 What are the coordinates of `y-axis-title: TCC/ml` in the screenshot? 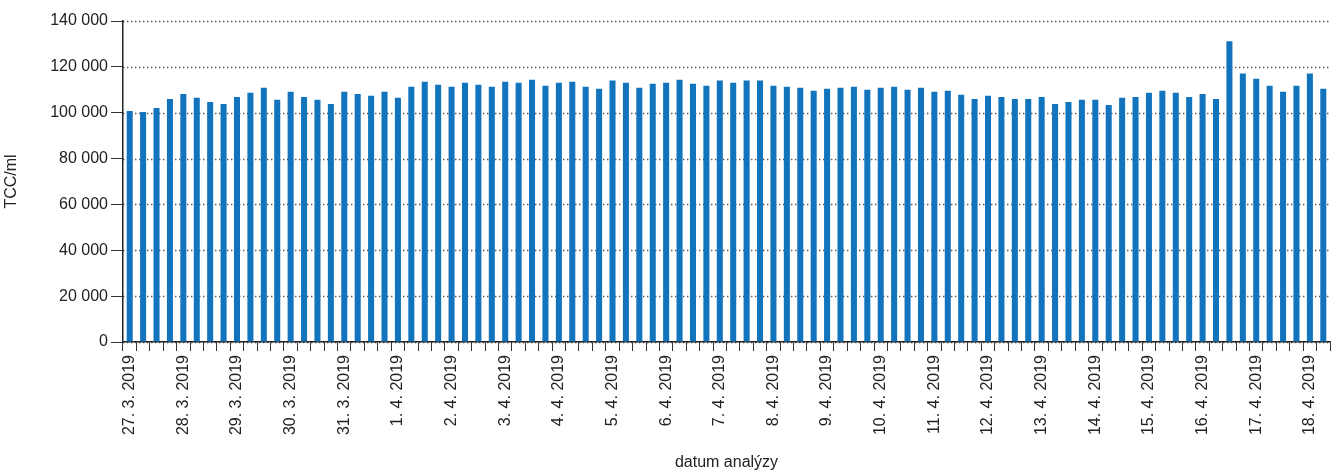 It's located at (11, 181).